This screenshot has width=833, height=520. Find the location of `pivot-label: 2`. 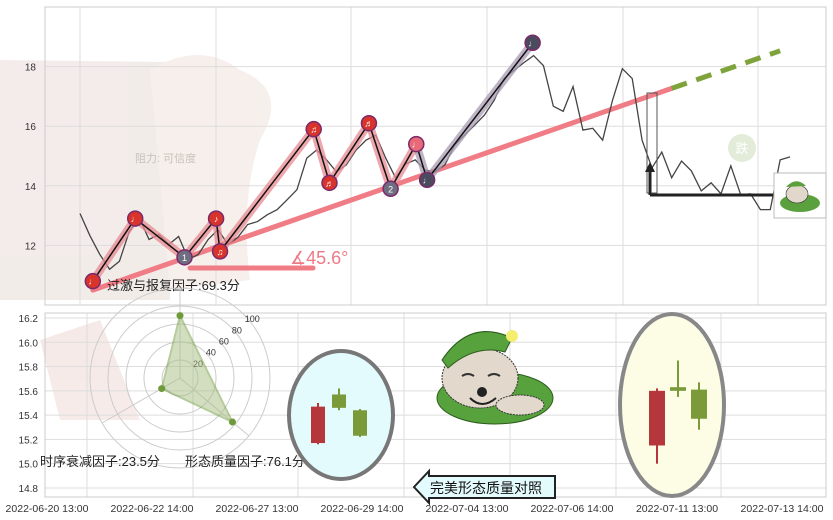

pivot-label: 2 is located at coordinates (390, 189).